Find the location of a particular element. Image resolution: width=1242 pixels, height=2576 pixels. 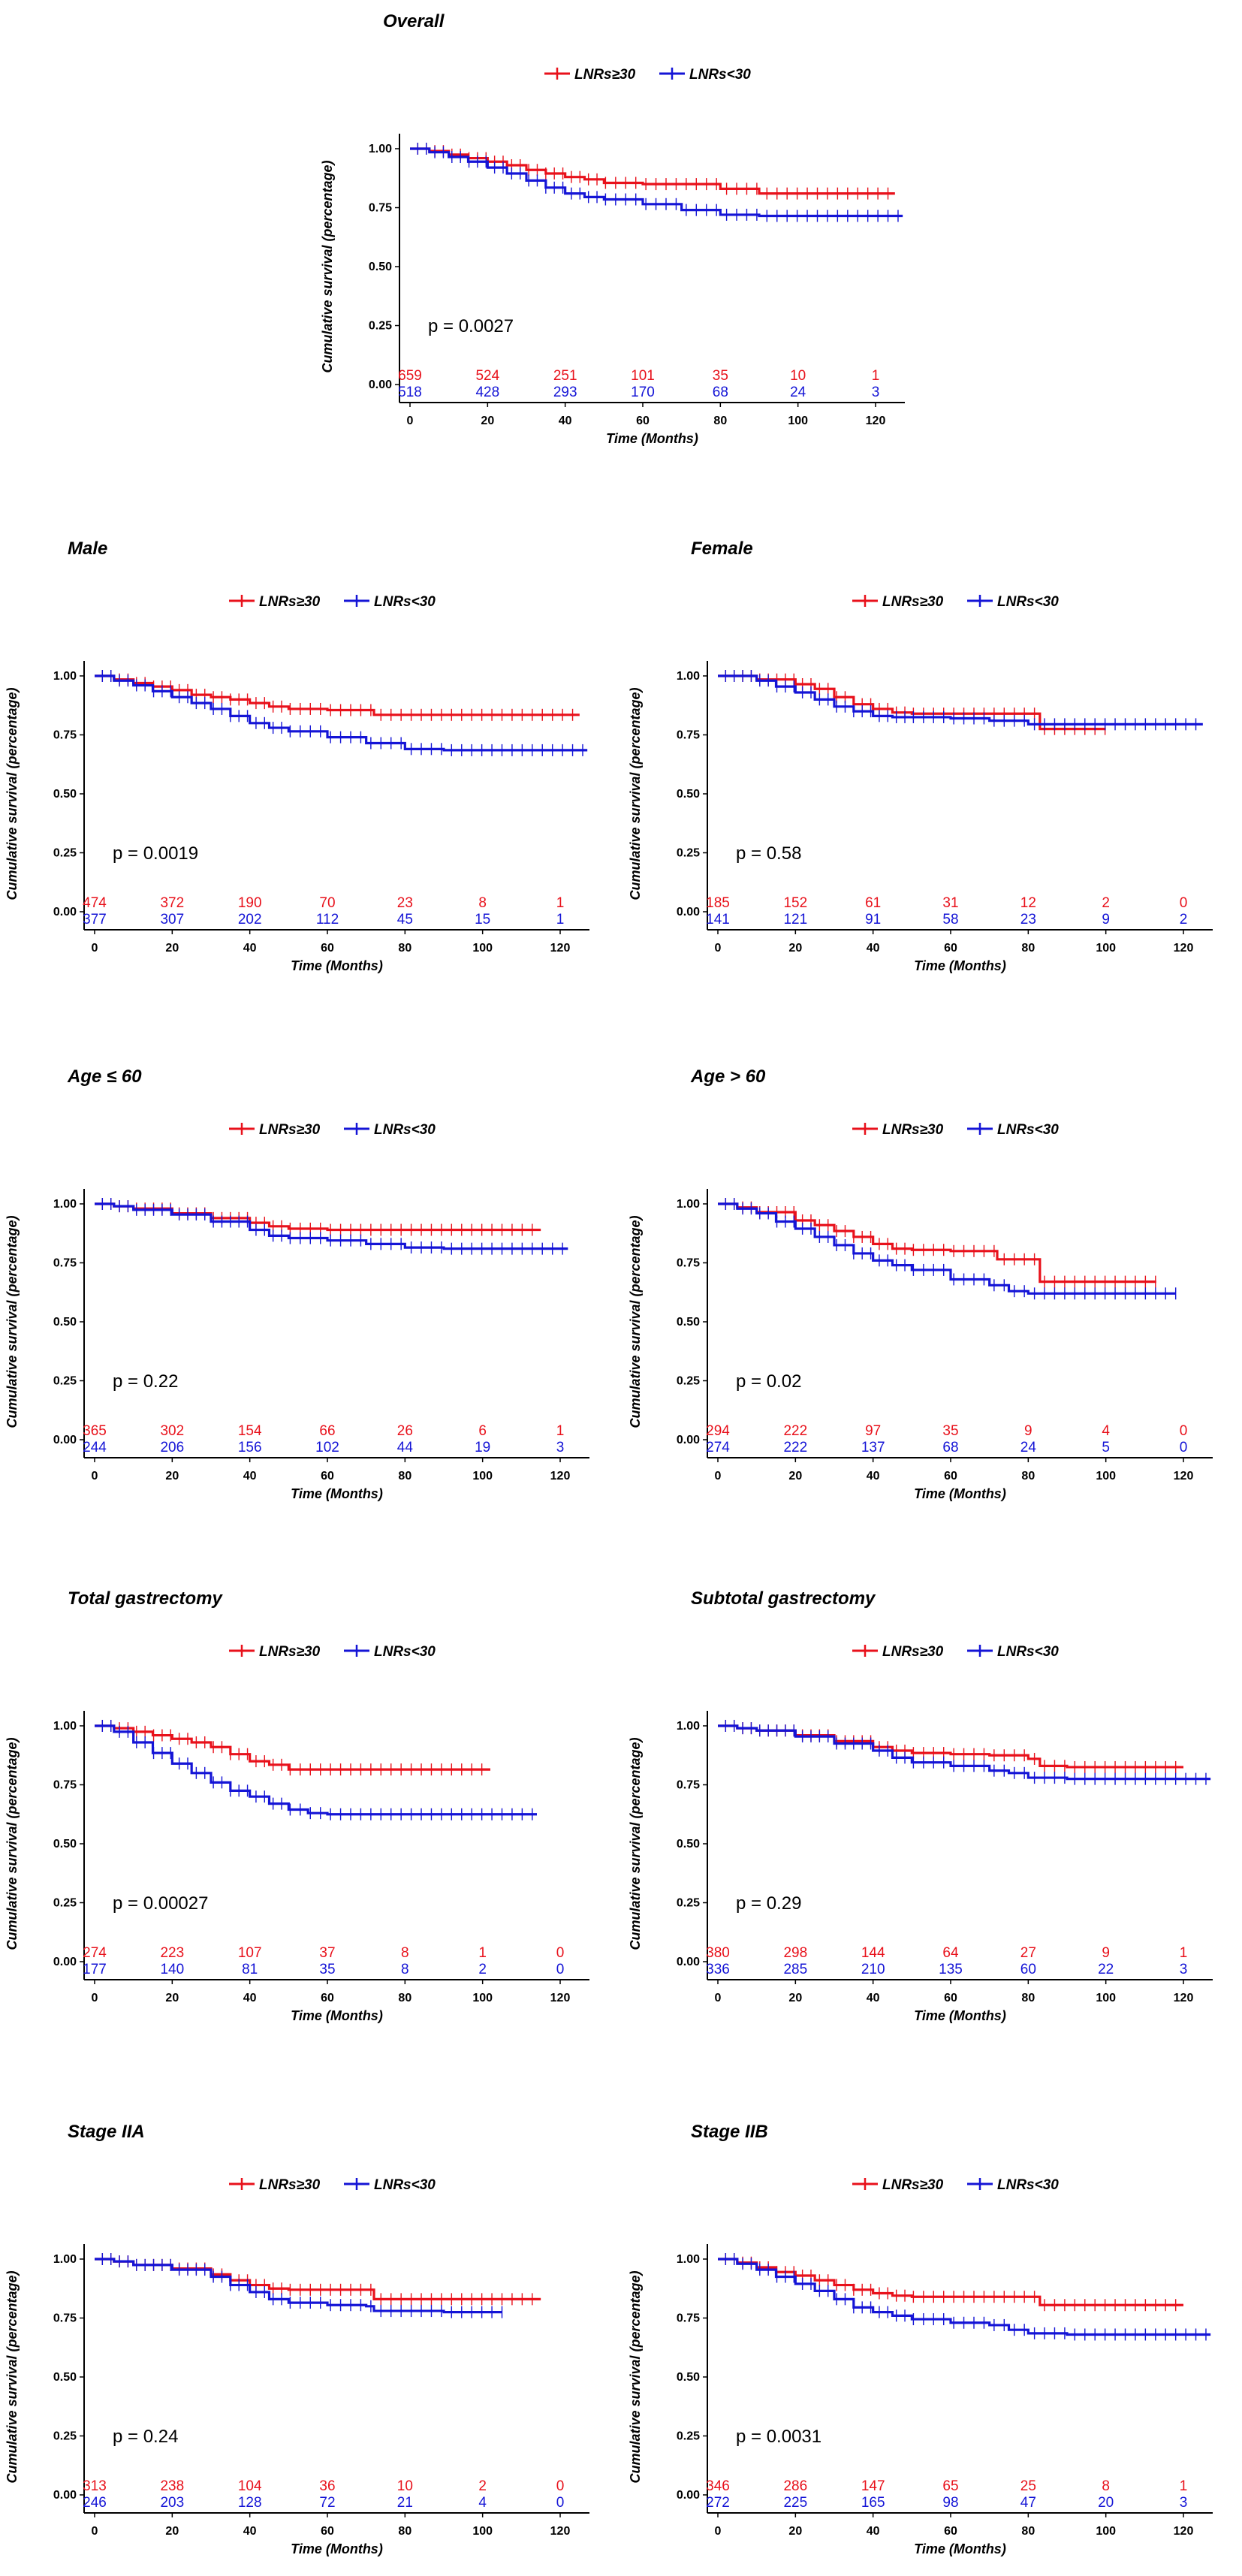

at-risk-low: 336 is located at coordinates (718, 1970).